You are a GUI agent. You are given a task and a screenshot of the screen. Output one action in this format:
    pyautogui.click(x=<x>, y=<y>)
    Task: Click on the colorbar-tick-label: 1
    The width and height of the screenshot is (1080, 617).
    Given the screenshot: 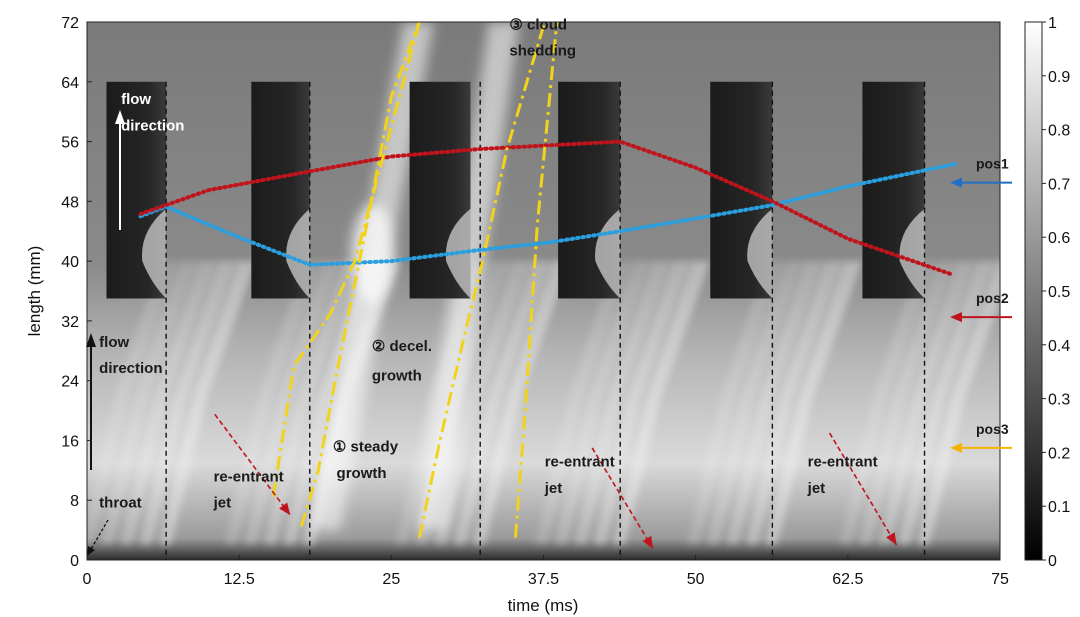 What is the action you would take?
    pyautogui.click(x=1052, y=23)
    